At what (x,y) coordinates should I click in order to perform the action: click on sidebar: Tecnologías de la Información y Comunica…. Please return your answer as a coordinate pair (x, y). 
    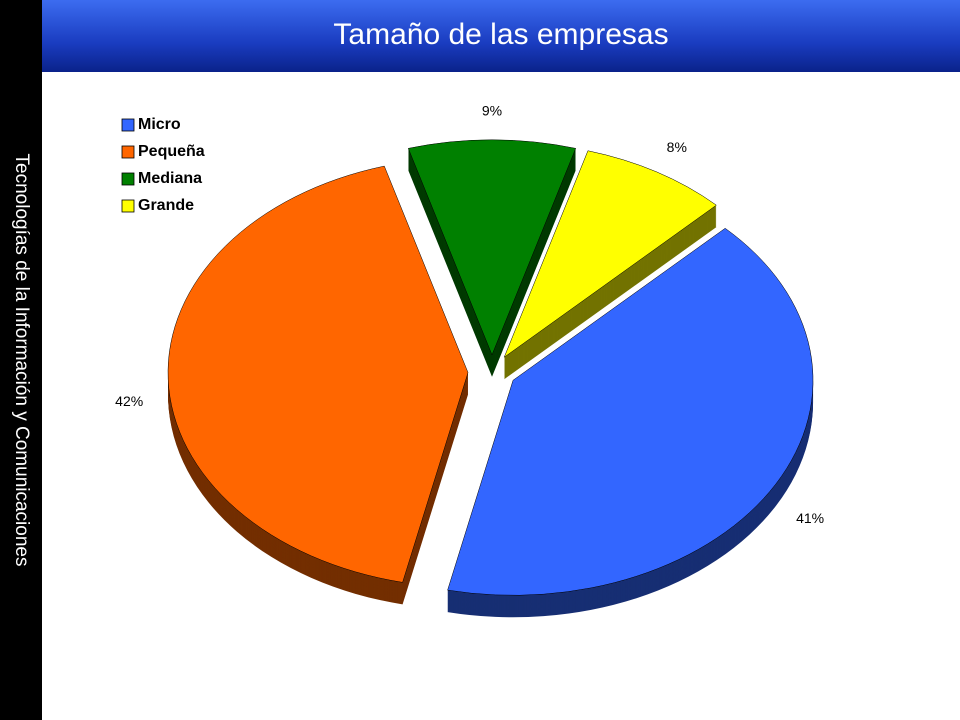
    Looking at the image, I should click on (21, 360).